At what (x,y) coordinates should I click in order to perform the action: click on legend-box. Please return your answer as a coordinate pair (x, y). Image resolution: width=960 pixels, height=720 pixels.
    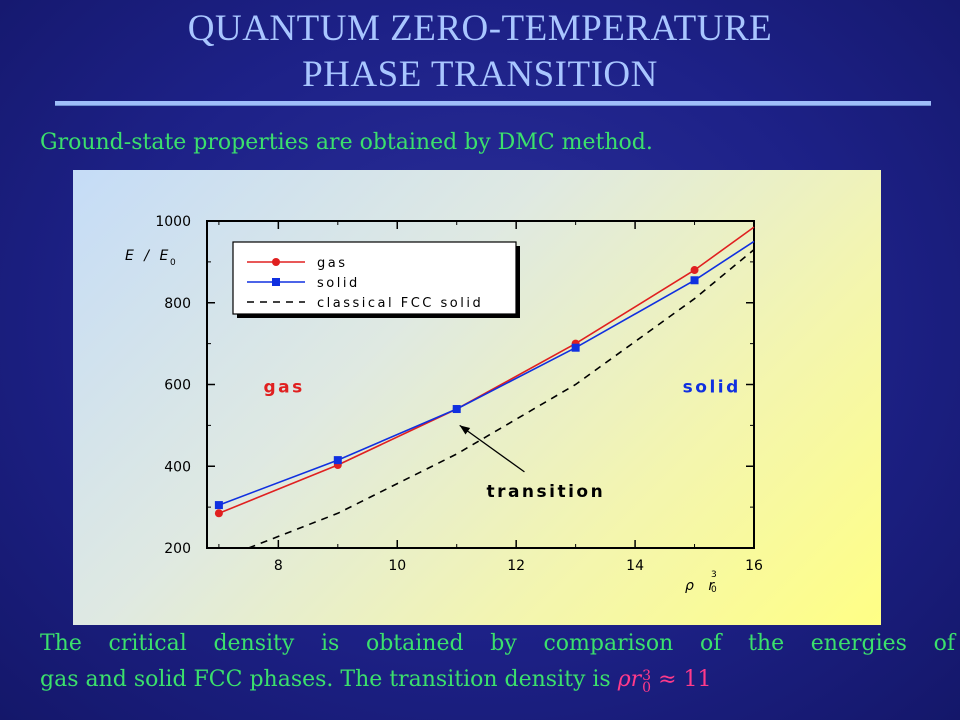
    Looking at the image, I should click on (374, 278).